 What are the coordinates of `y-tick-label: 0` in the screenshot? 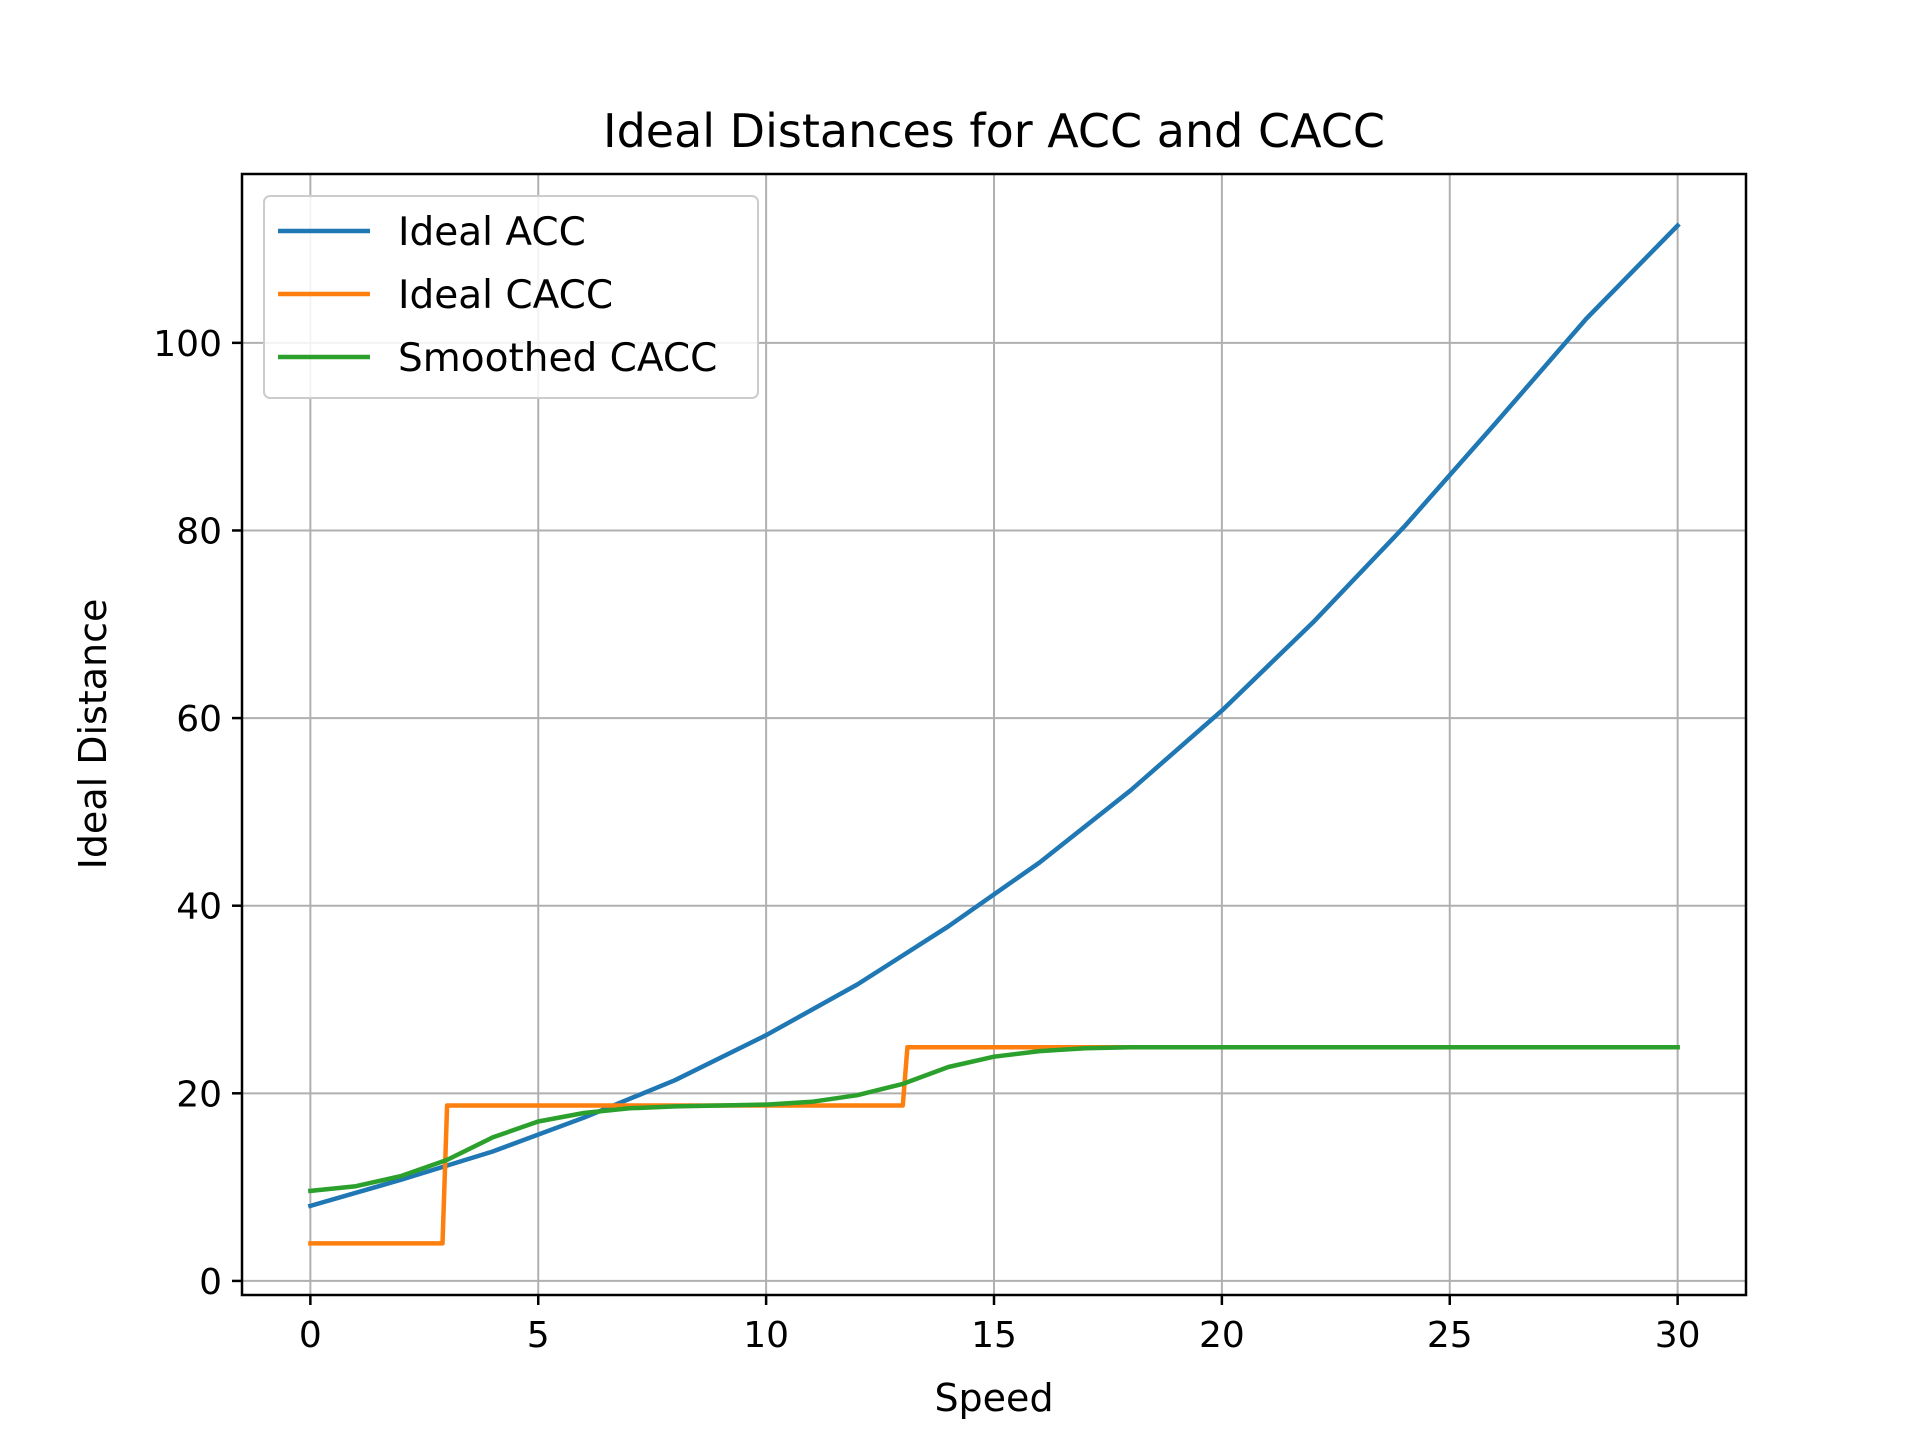 It's located at (210, 1282).